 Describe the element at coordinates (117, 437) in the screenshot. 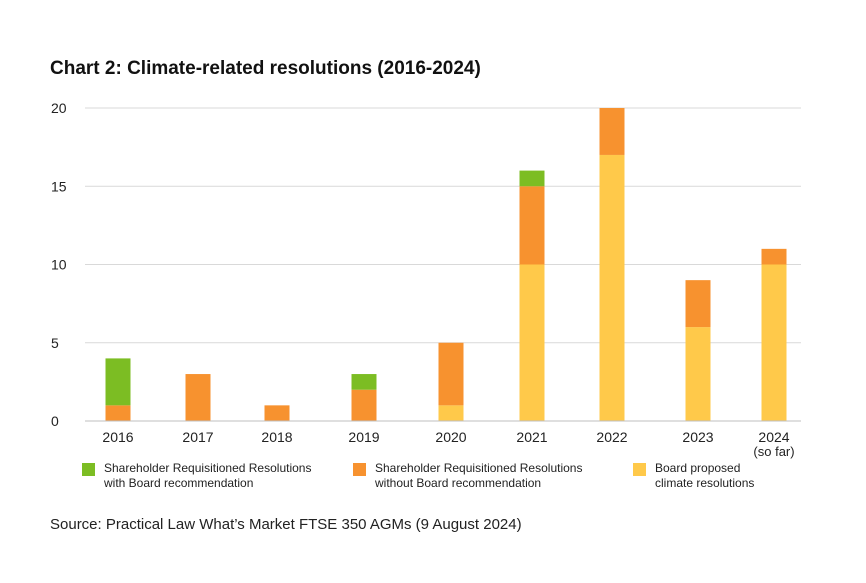

I see `x-tick-label-2016: 2016` at that location.